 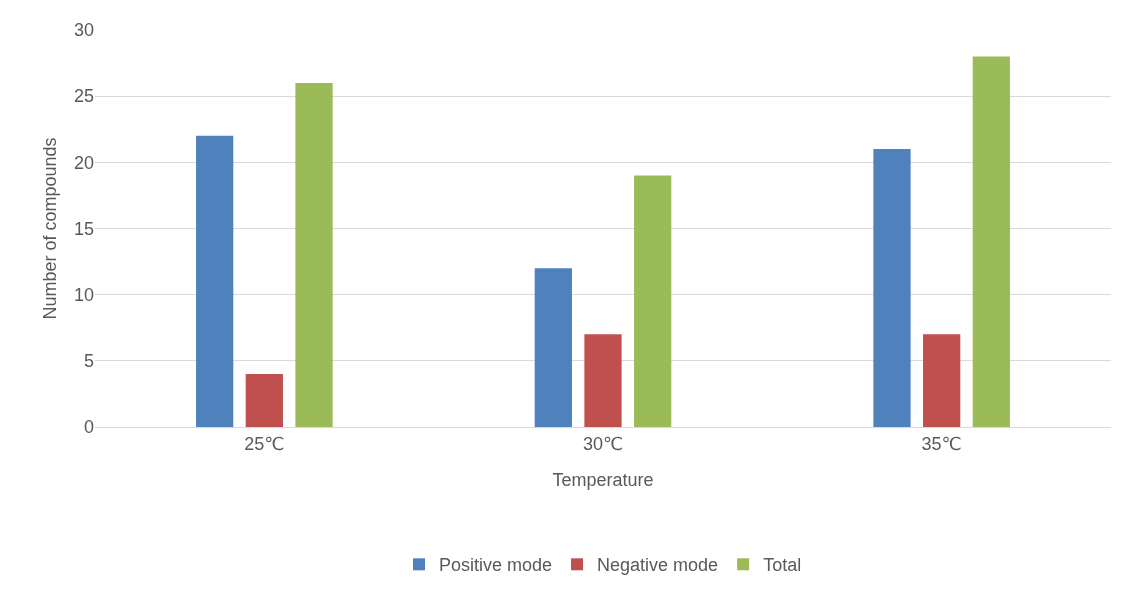 I want to click on y-tick-label: 20, so click(x=83, y=162).